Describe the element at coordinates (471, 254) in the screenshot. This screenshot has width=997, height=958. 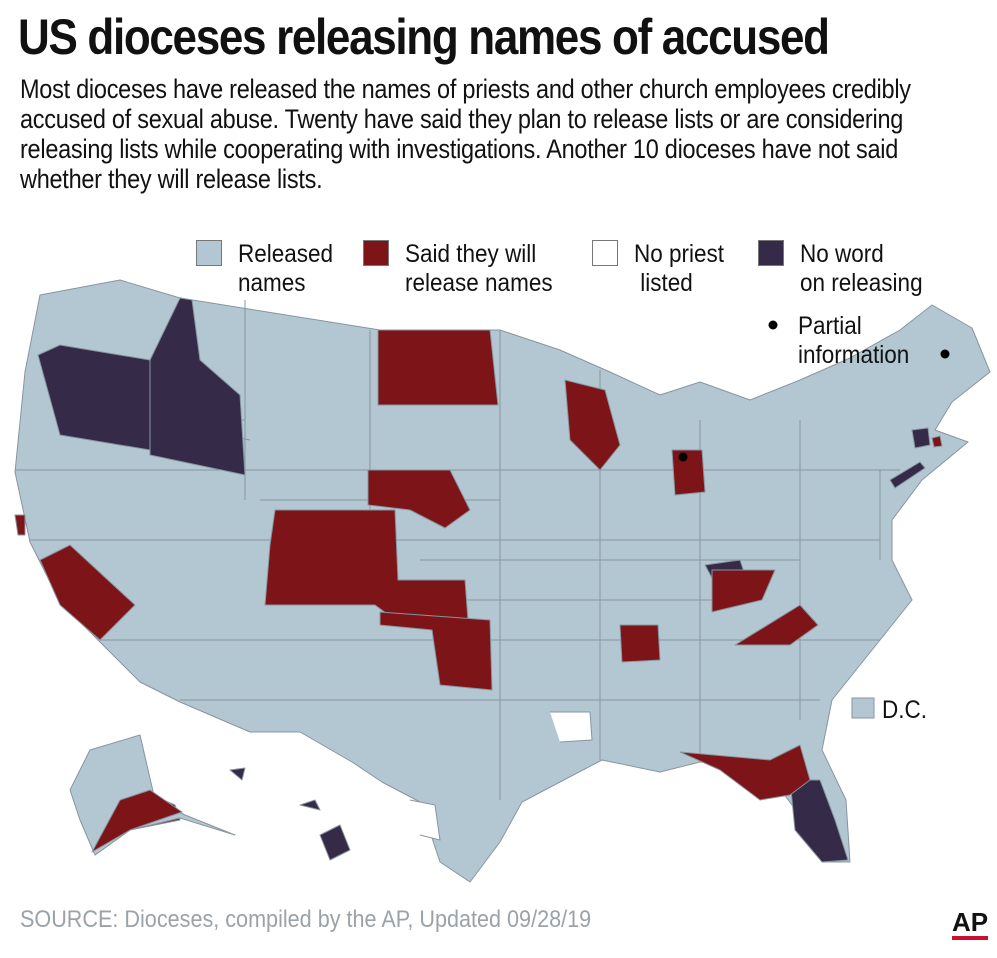
I see `legend-line: Said they will` at that location.